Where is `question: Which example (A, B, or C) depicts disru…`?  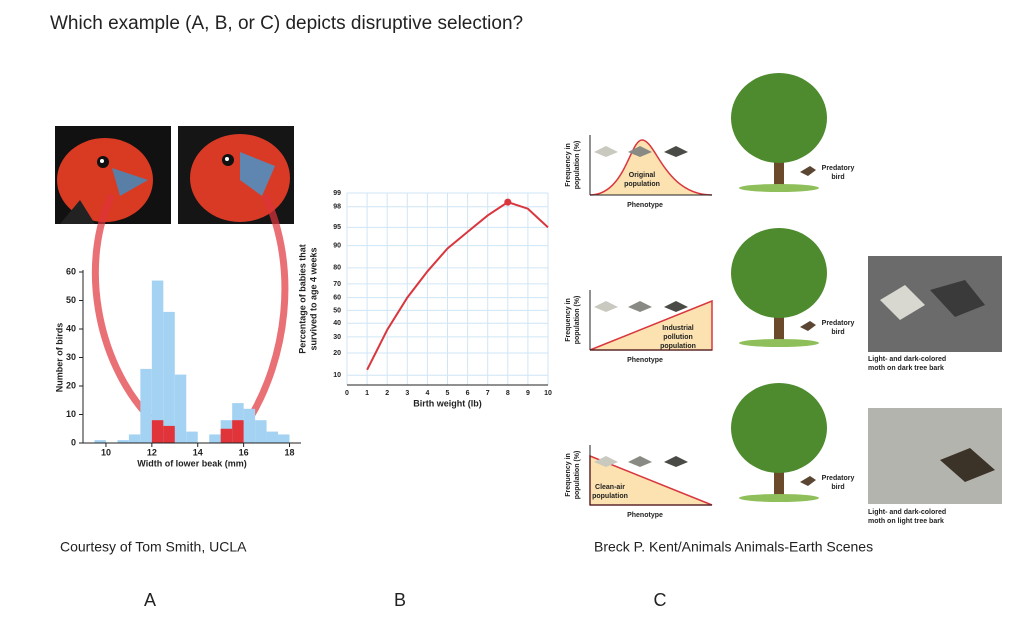
question: Which example (A, B, or C) depicts disru… is located at coordinates (286, 23).